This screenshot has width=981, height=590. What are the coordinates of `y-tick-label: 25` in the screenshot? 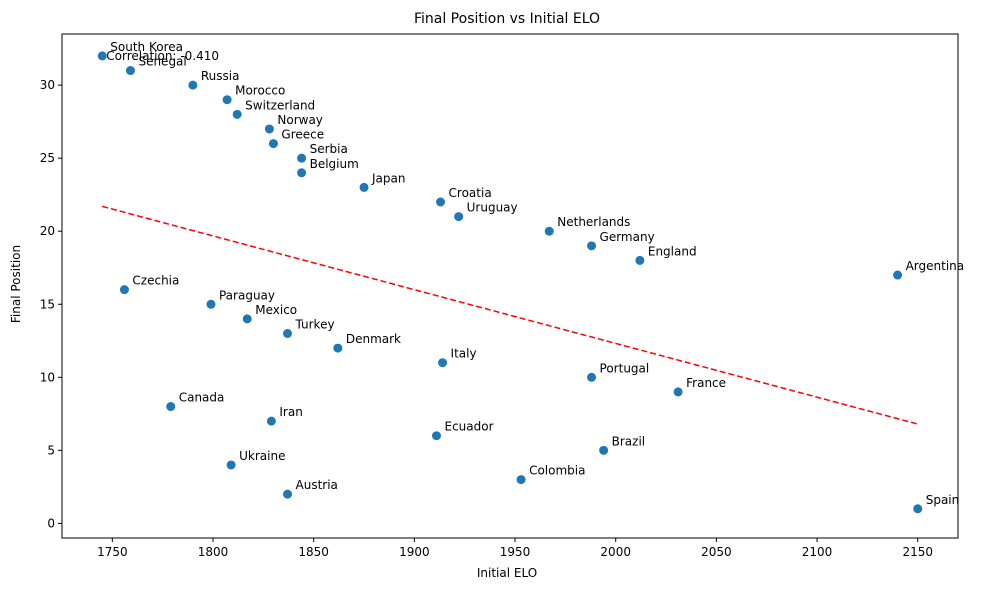 It's located at (47, 158).